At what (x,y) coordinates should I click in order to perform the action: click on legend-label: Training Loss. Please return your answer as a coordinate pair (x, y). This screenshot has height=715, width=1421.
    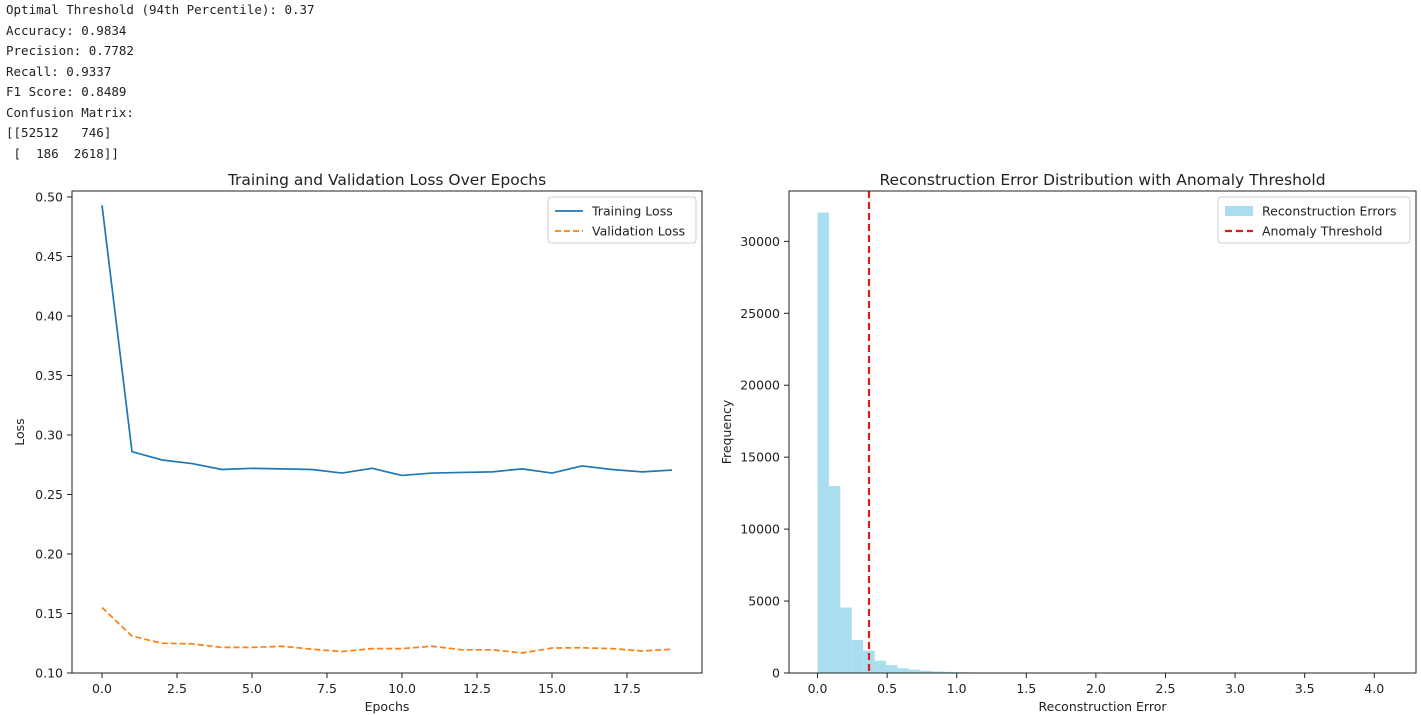
    Looking at the image, I should click on (632, 211).